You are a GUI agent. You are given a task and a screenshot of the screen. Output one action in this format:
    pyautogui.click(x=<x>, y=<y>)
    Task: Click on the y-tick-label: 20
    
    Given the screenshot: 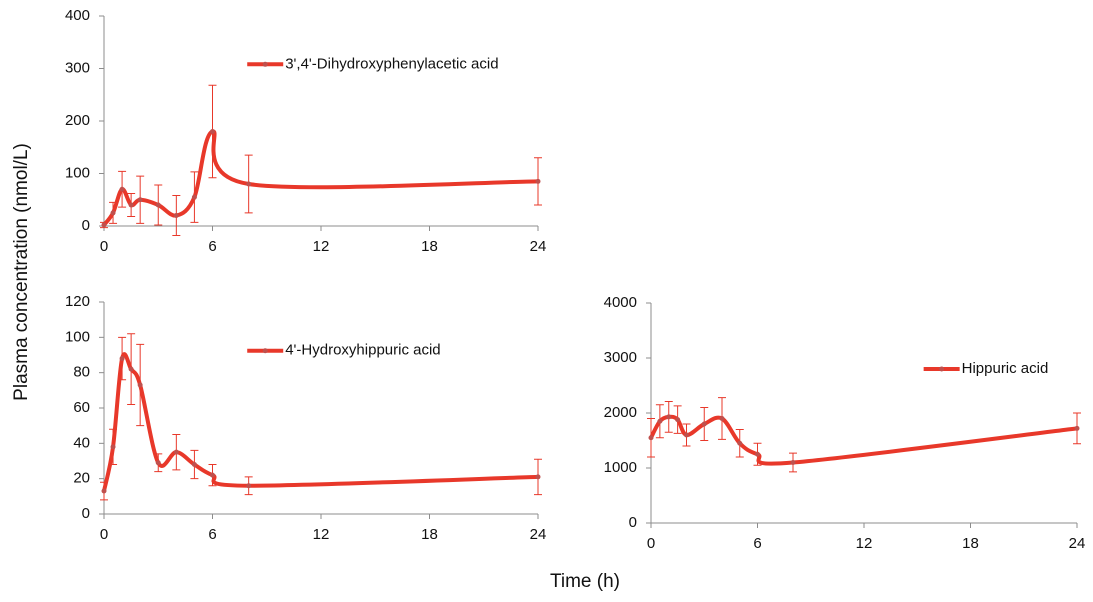 What is the action you would take?
    pyautogui.click(x=81, y=478)
    